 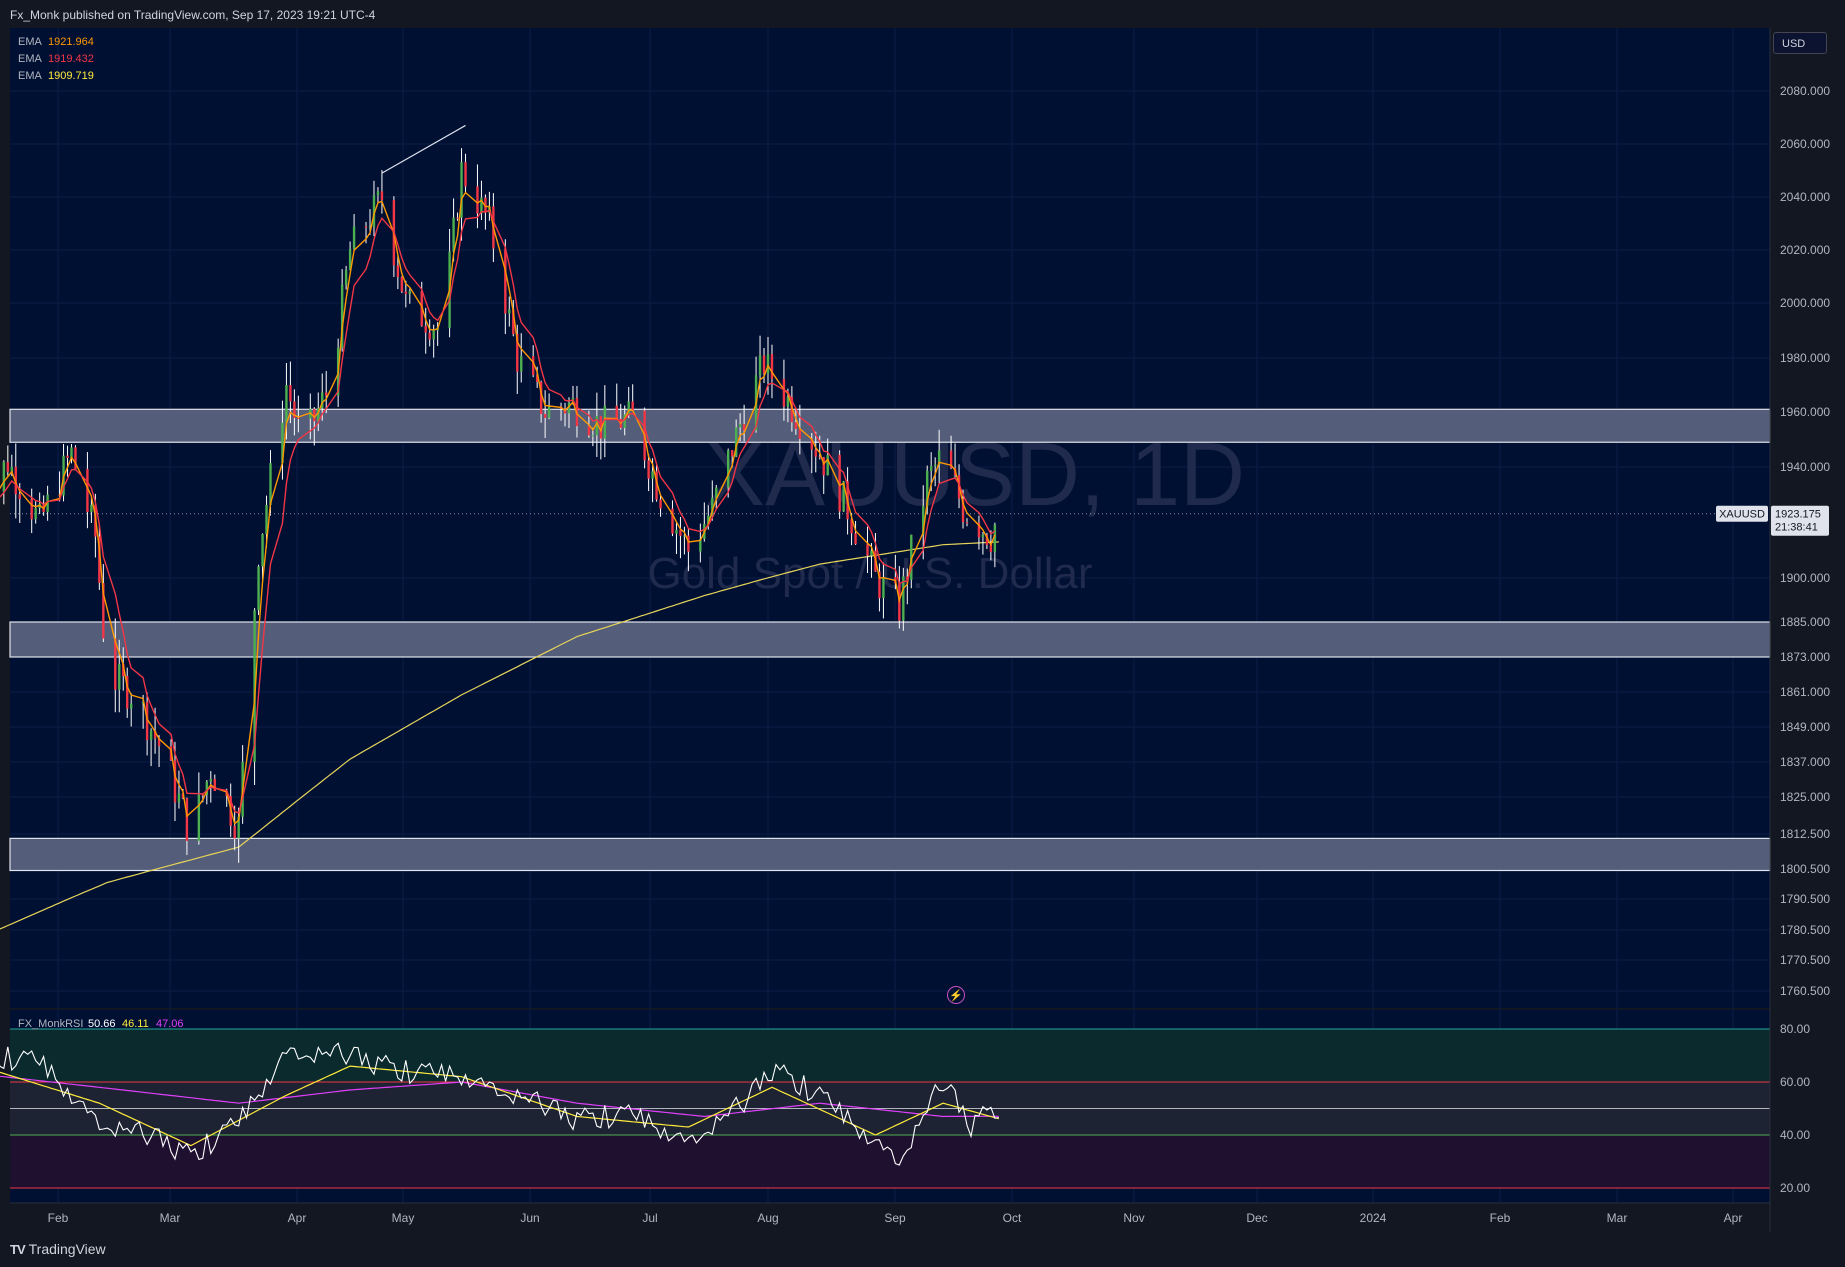 I want to click on tradingview-logo: TV TradingView, so click(x=58, y=1249).